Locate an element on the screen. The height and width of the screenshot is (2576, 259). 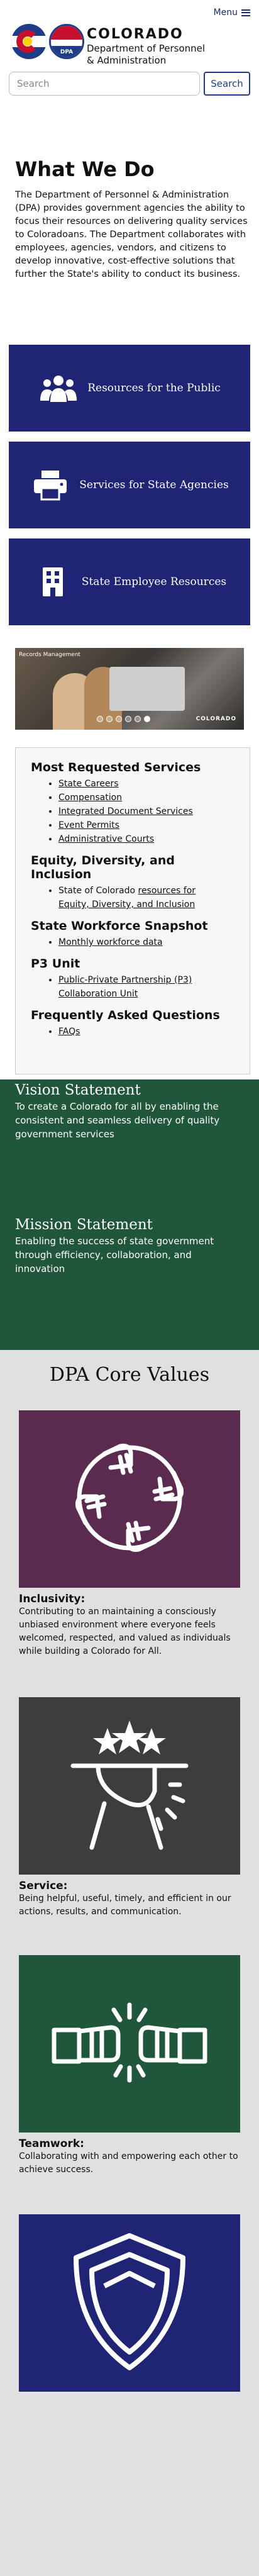
edi-prefix: State of Colorado is located at coordinates (98, 891).